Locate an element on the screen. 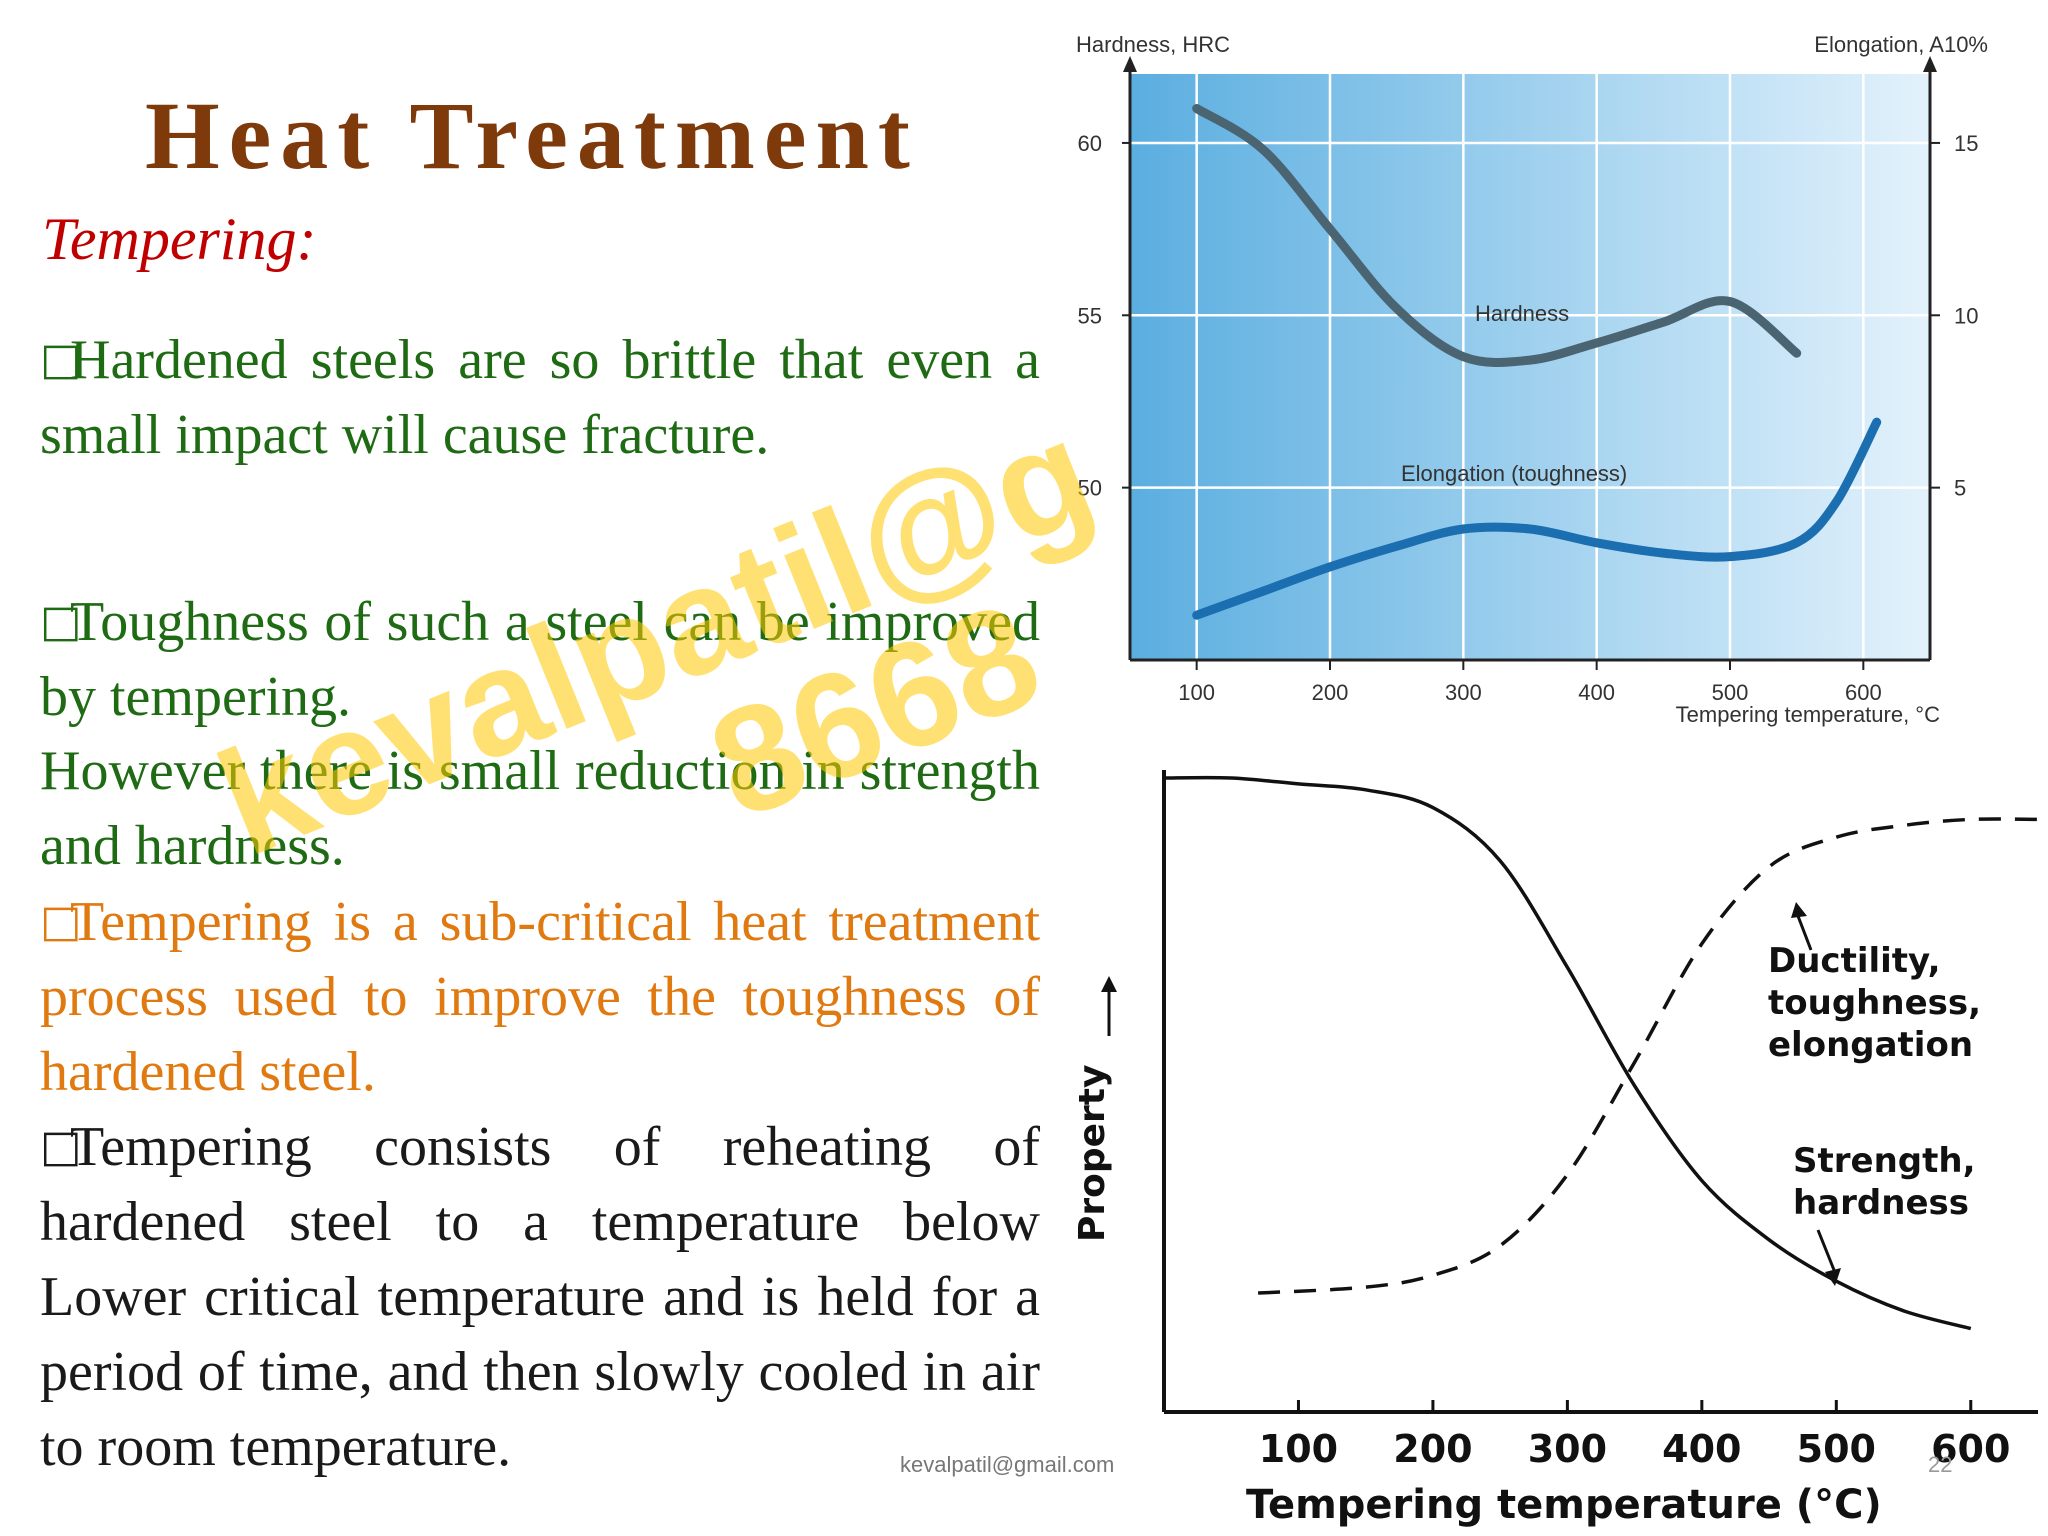 The width and height of the screenshot is (2048, 1536). slide-title: Heat Treatment is located at coordinates (532, 135).